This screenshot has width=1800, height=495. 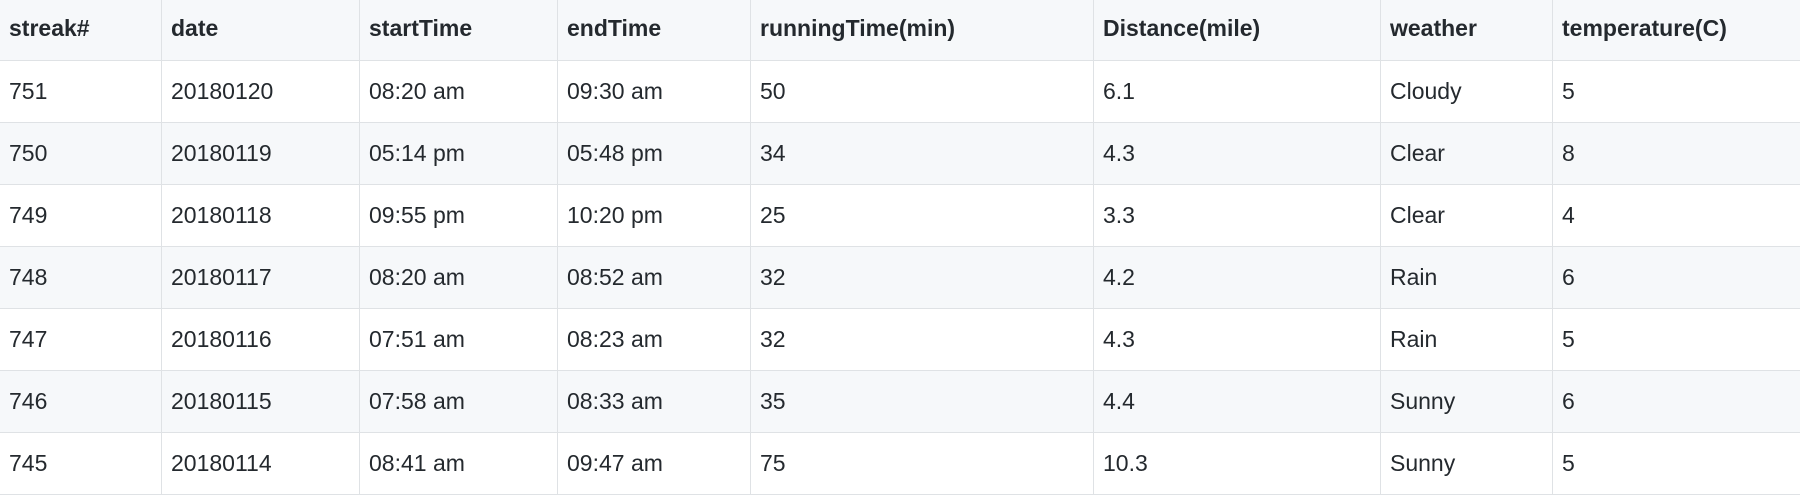 What do you see at coordinates (1676, 30) in the screenshot?
I see `header-temperature: temperature(C)` at bounding box center [1676, 30].